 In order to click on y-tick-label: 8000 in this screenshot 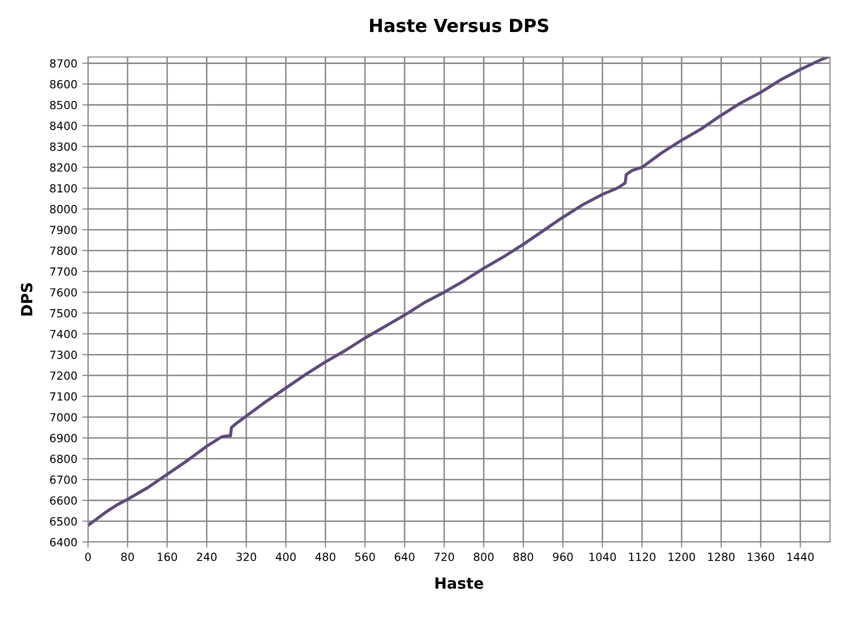, I will do `click(63, 209)`.